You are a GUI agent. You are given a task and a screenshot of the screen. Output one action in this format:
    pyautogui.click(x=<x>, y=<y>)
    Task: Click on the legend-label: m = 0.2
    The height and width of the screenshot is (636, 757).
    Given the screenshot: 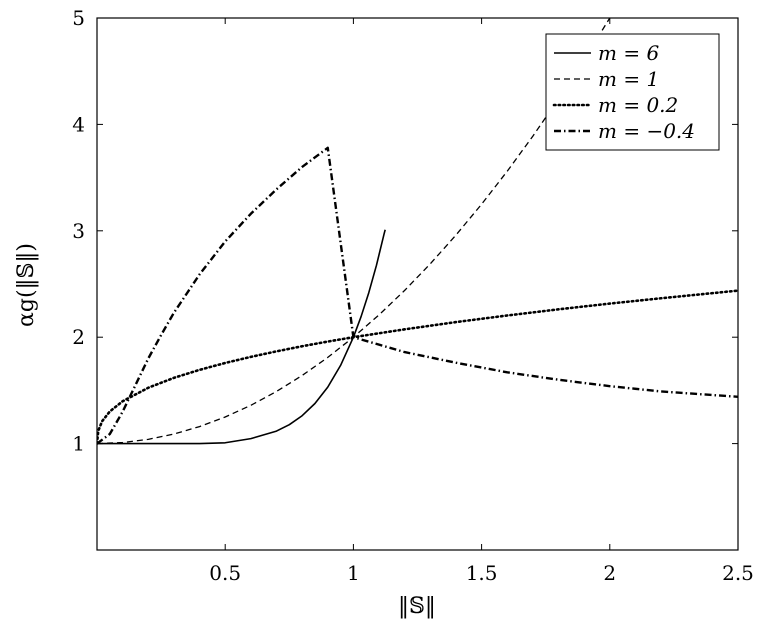 What is the action you would take?
    pyautogui.click(x=638, y=105)
    